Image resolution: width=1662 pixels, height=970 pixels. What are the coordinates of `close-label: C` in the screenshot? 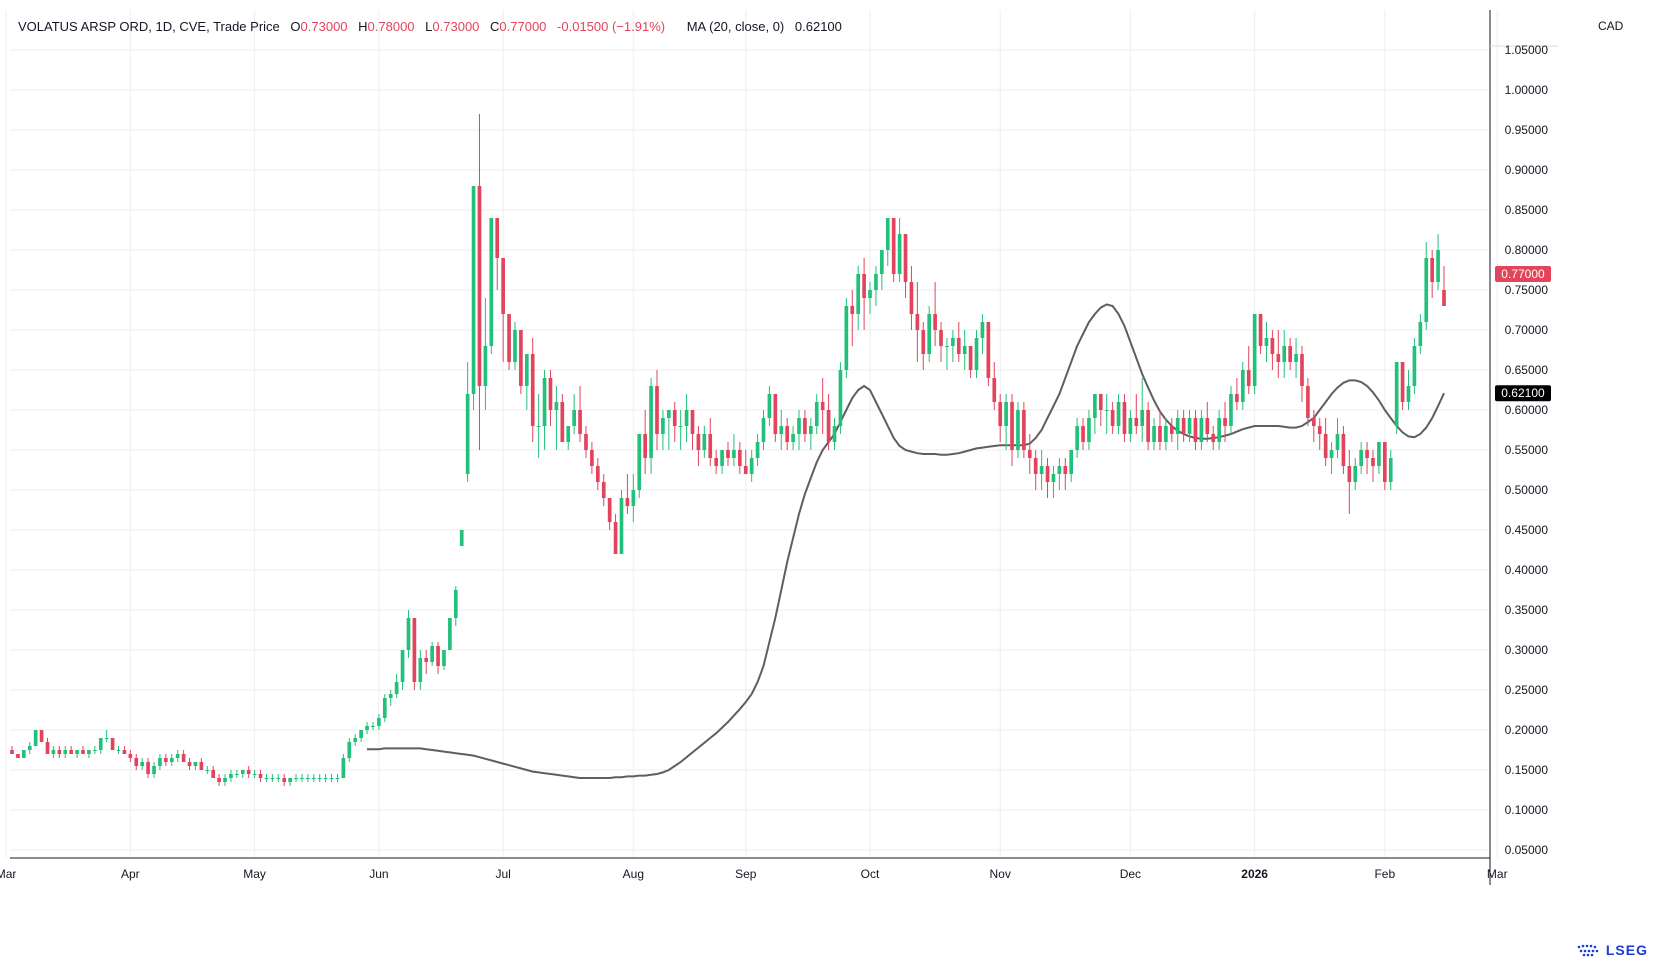 It's located at (495, 26).